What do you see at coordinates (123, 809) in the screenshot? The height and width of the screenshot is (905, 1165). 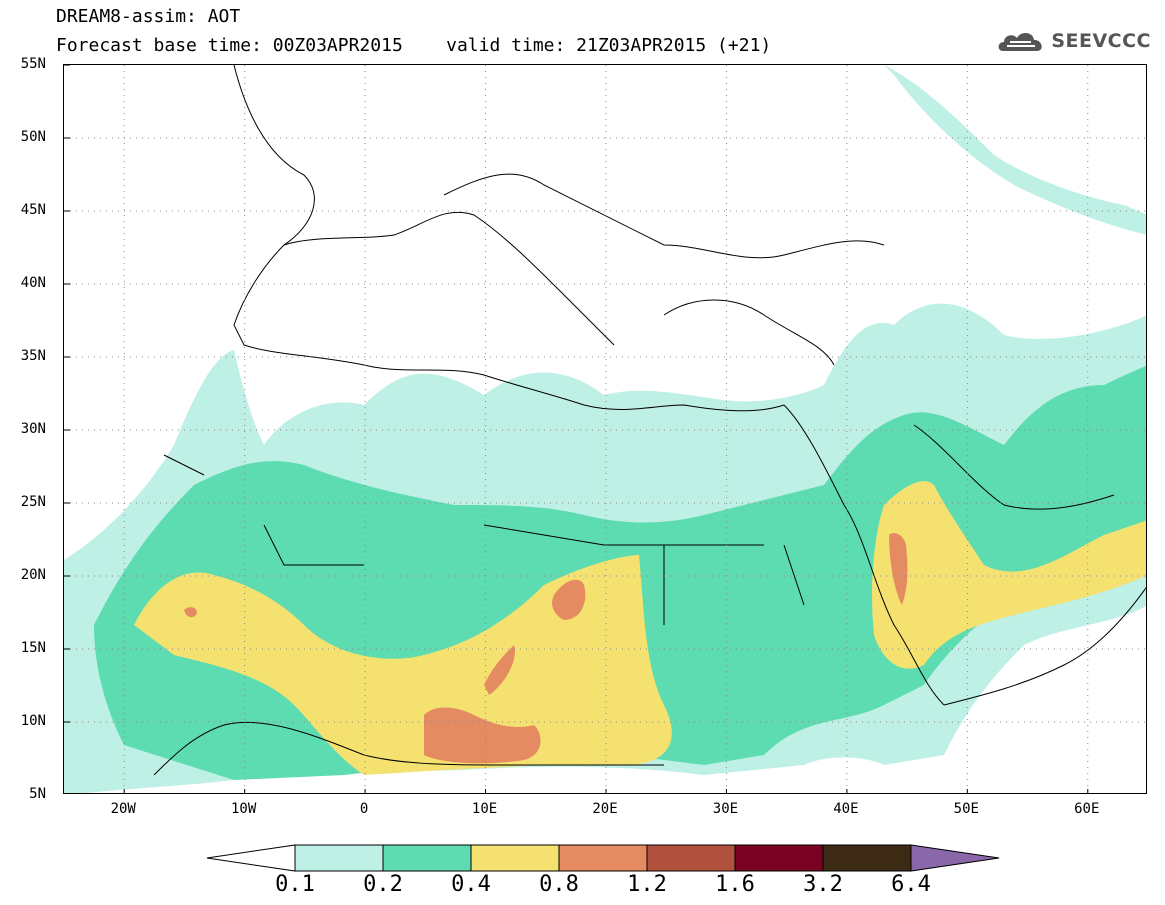 I see `lon-label-20W: 20W` at bounding box center [123, 809].